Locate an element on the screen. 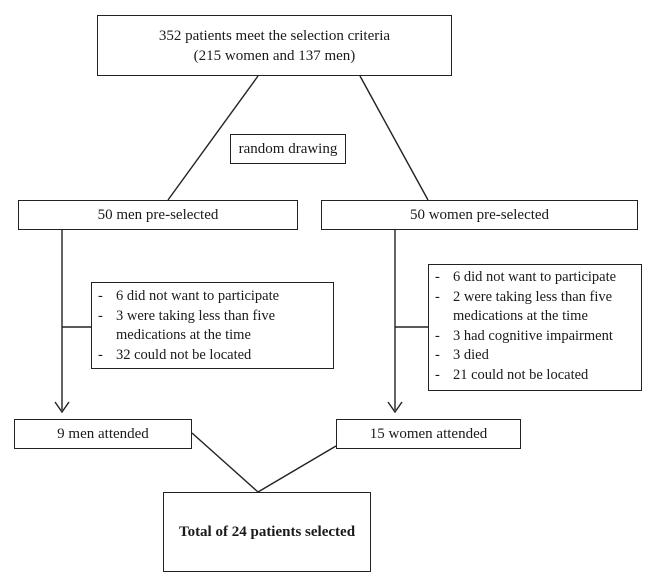  total-selected-label: Total of 24 patients selected is located at coordinates (267, 531).